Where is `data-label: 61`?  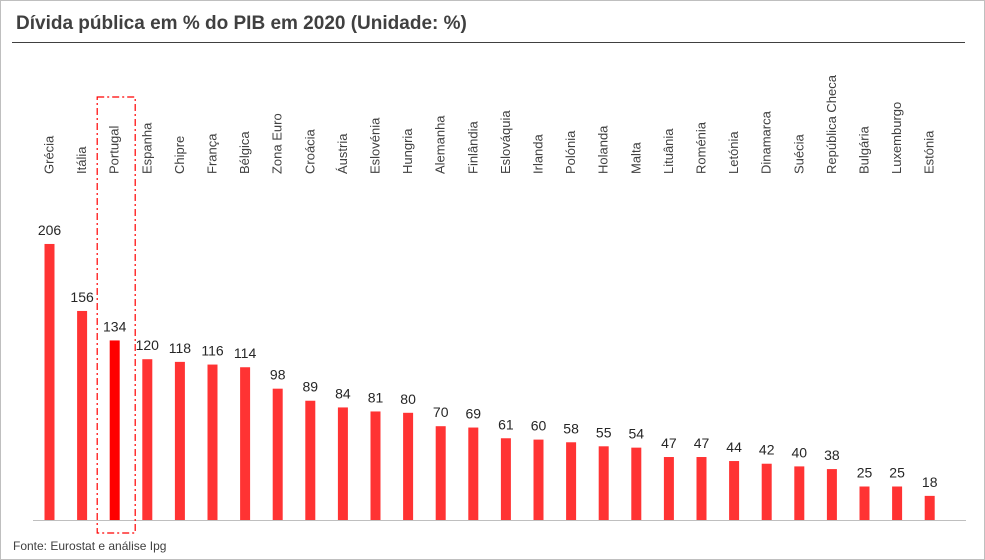 data-label: 61 is located at coordinates (506, 424).